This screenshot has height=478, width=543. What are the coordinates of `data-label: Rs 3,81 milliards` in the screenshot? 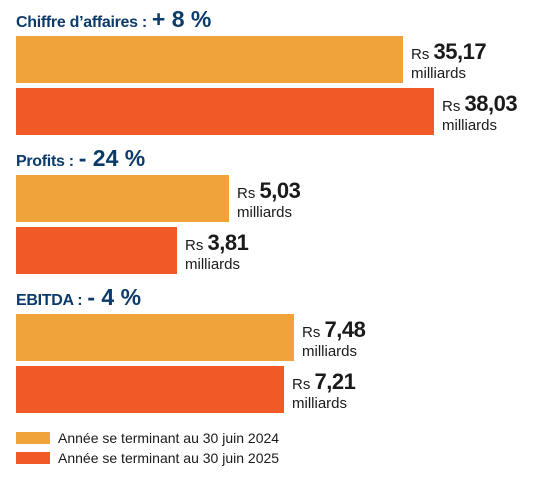 It's located at (217, 251).